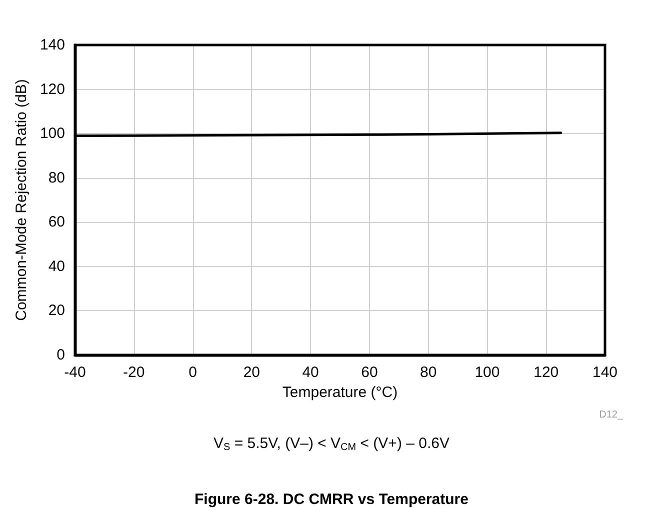  What do you see at coordinates (56, 266) in the screenshot?
I see `y-tick-label: 40` at bounding box center [56, 266].